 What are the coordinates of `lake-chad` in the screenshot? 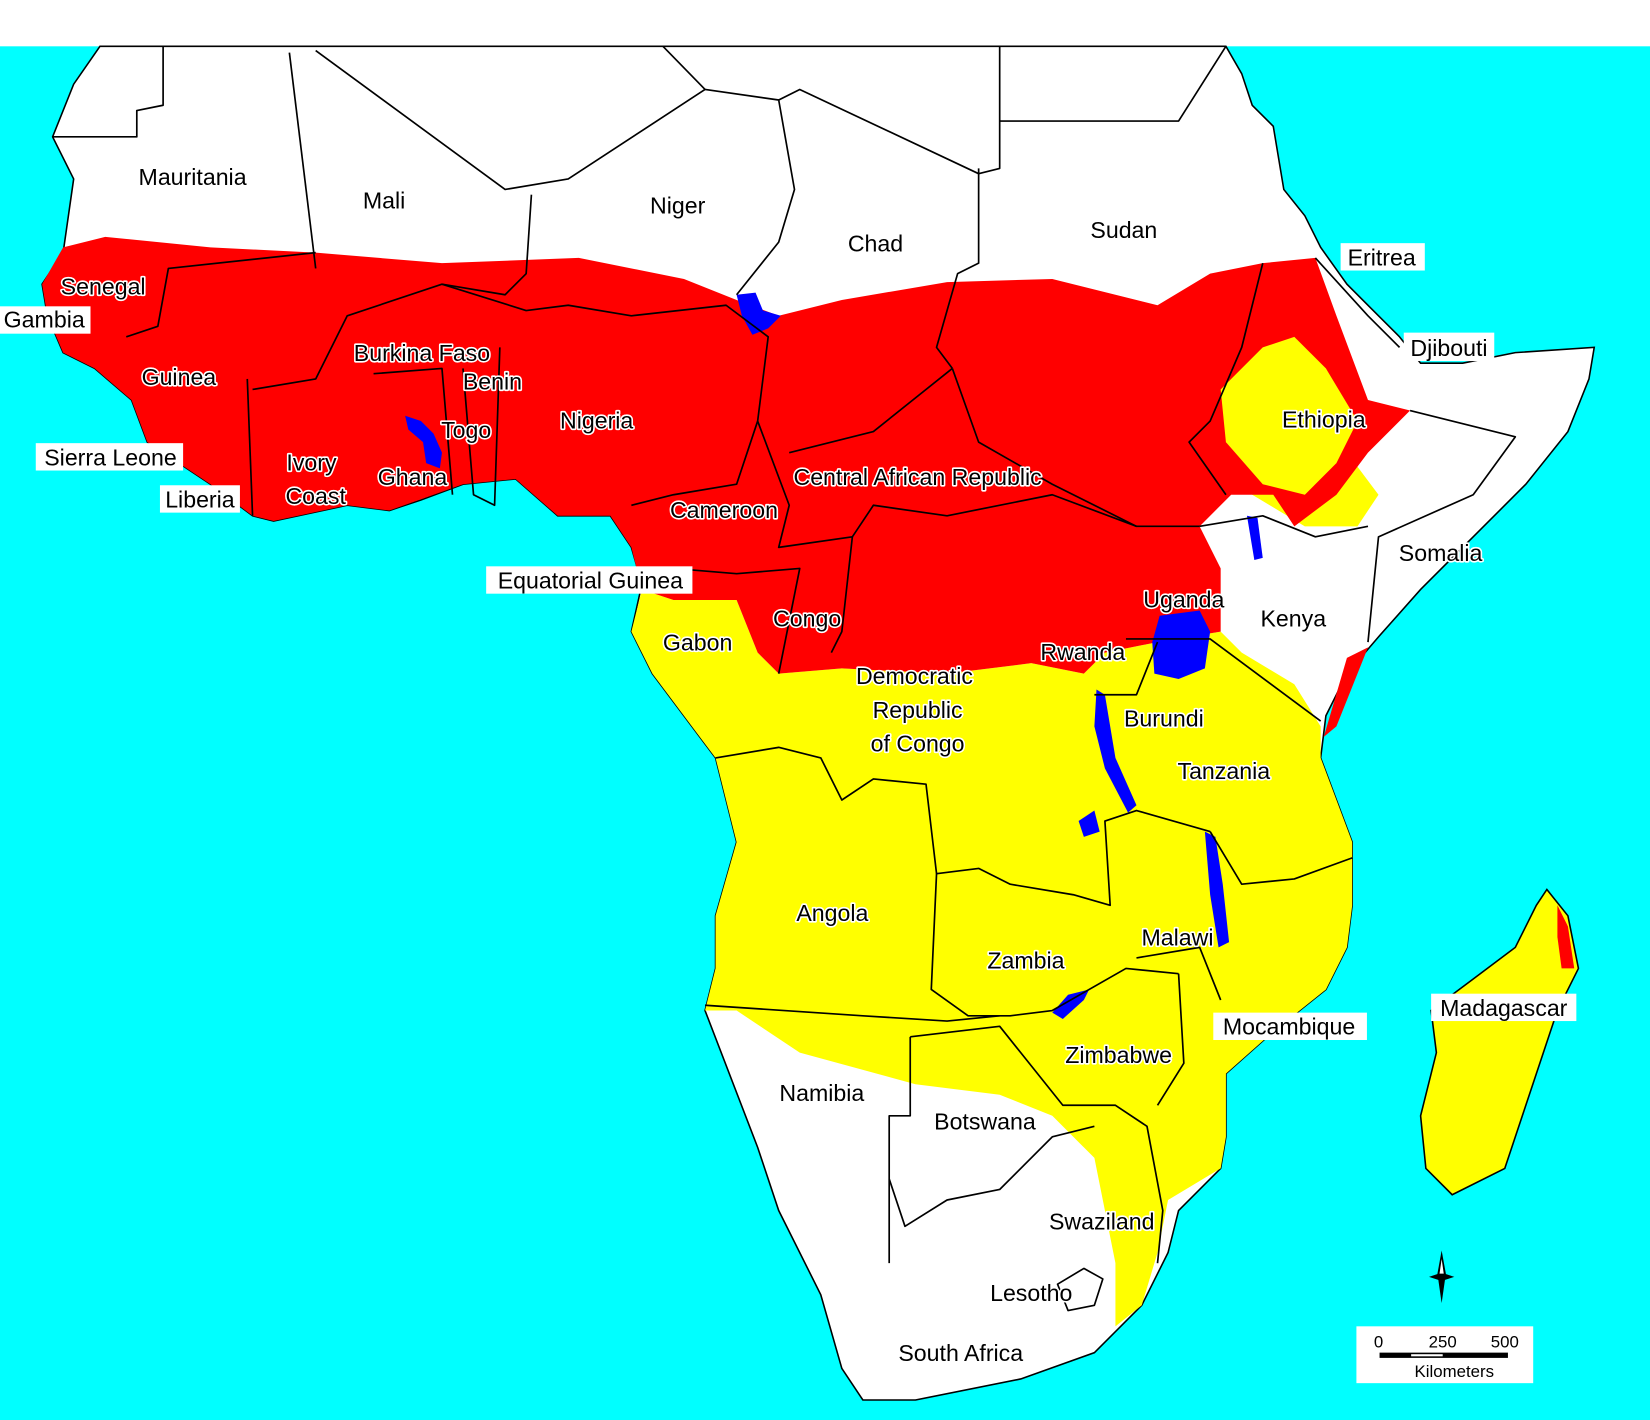 It's located at (758, 313).